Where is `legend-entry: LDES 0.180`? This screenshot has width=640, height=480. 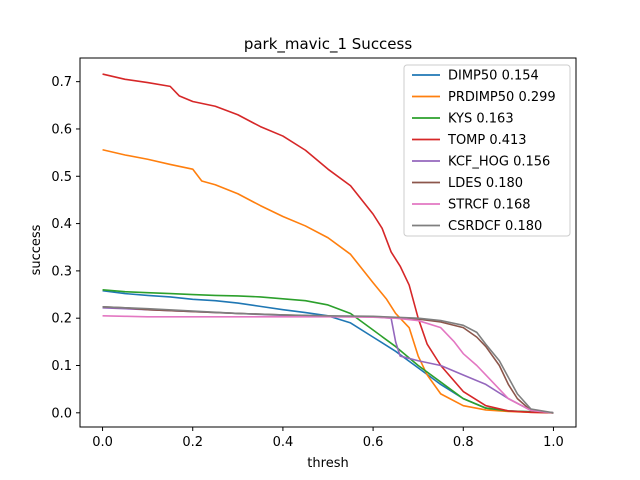
legend-entry: LDES 0.180 is located at coordinates (485, 183).